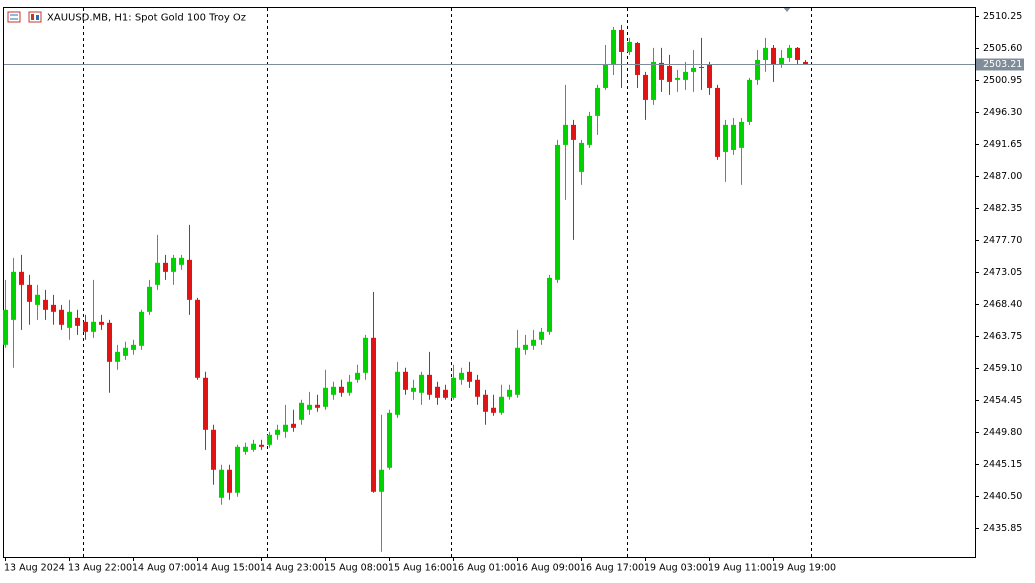 The width and height of the screenshot is (1035, 583). Describe the element at coordinates (1002, 432) in the screenshot. I see `y-tick-label: 2449.80` at that location.